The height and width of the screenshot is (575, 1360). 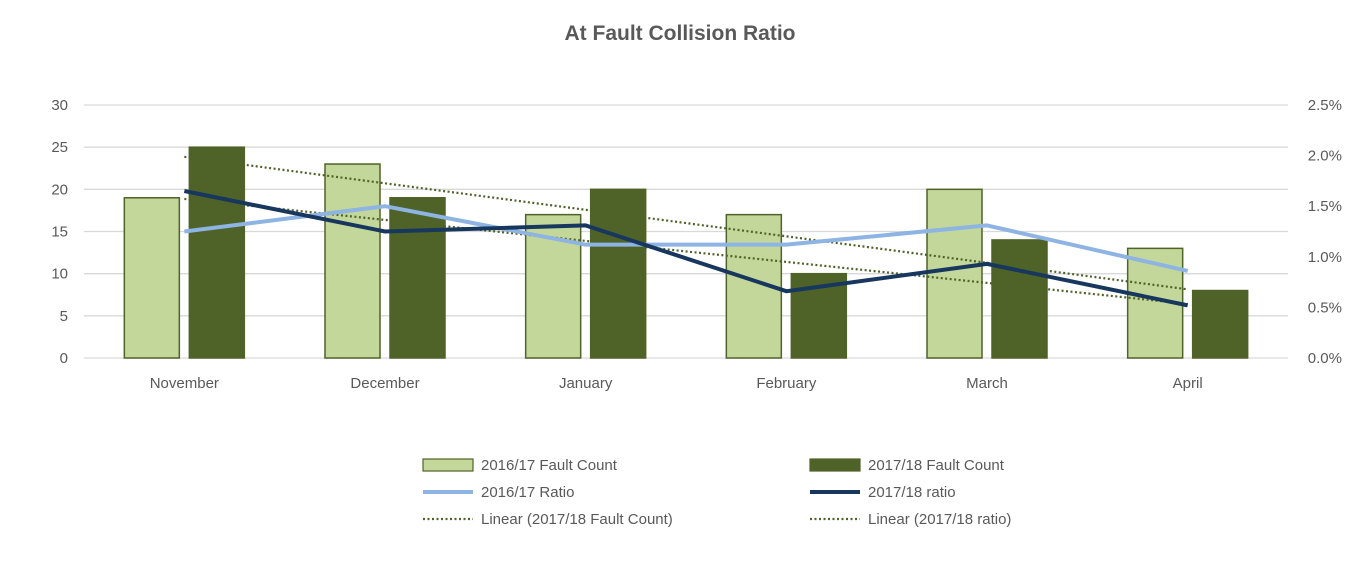 What do you see at coordinates (786, 383) in the screenshot?
I see `x-tick-label: February` at bounding box center [786, 383].